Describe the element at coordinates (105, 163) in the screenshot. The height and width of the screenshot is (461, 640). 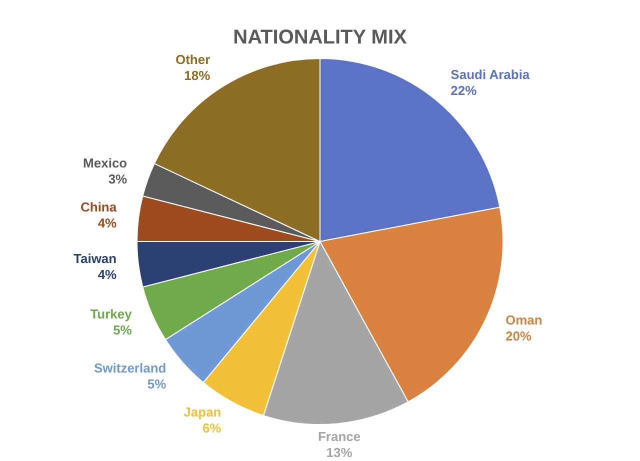
I see `slice-label: Mexico` at that location.